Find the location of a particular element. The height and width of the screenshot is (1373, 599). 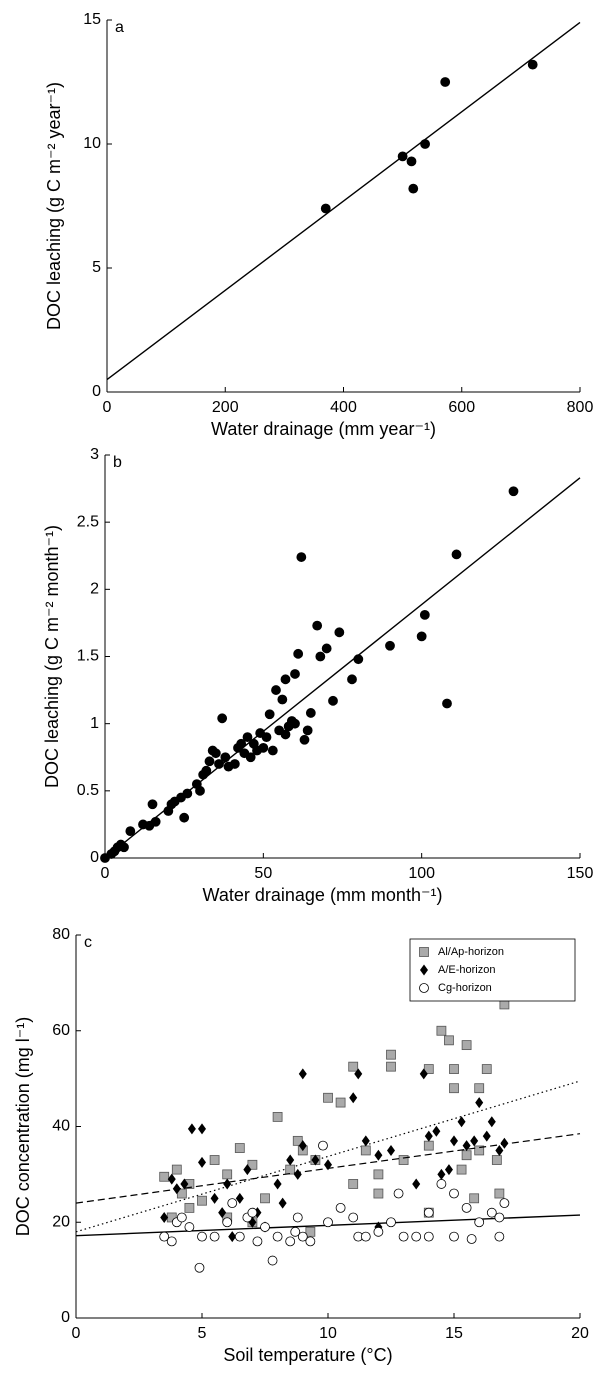

legend-label: Cg-horizon is located at coordinates (465, 988).